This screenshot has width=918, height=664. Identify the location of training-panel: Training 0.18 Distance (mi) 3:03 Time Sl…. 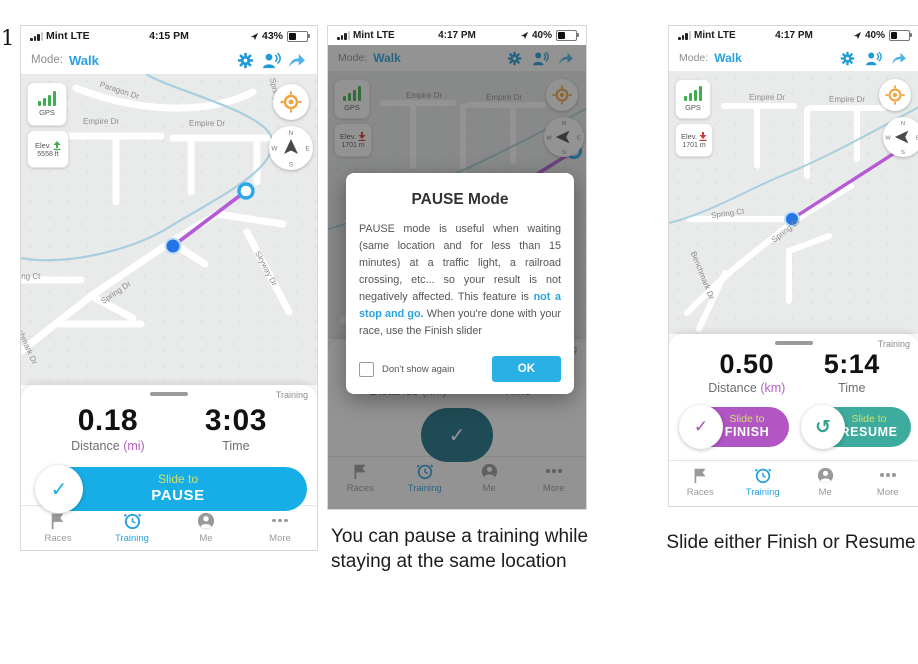
(169, 449).